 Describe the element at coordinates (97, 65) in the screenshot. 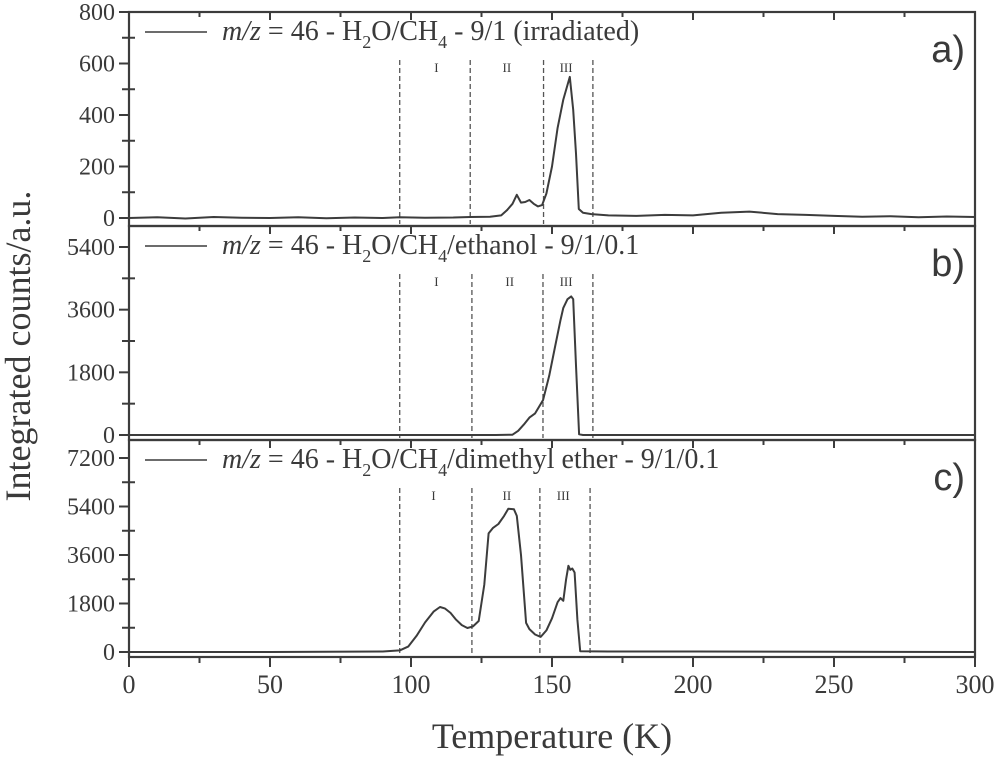

I see `y-tick-label: 600` at that location.